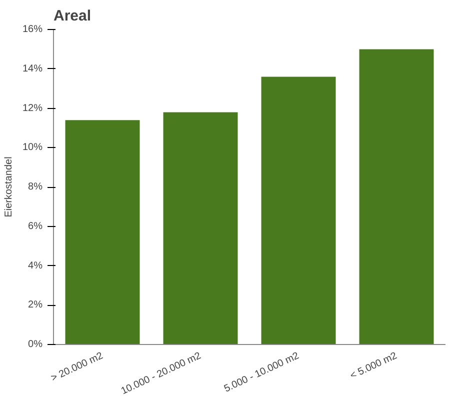 This screenshot has height=409, width=463. Describe the element at coordinates (35, 266) in the screenshot. I see `y-tick-label: 4%` at that location.